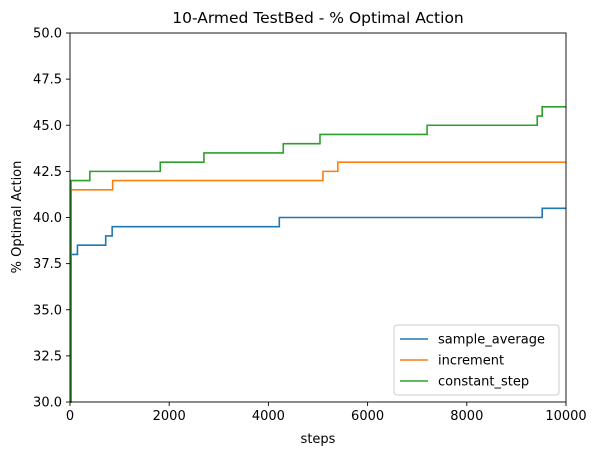  I want to click on x-axis: 0 2000 4000 6000 8000 10000, so click(326, 413).